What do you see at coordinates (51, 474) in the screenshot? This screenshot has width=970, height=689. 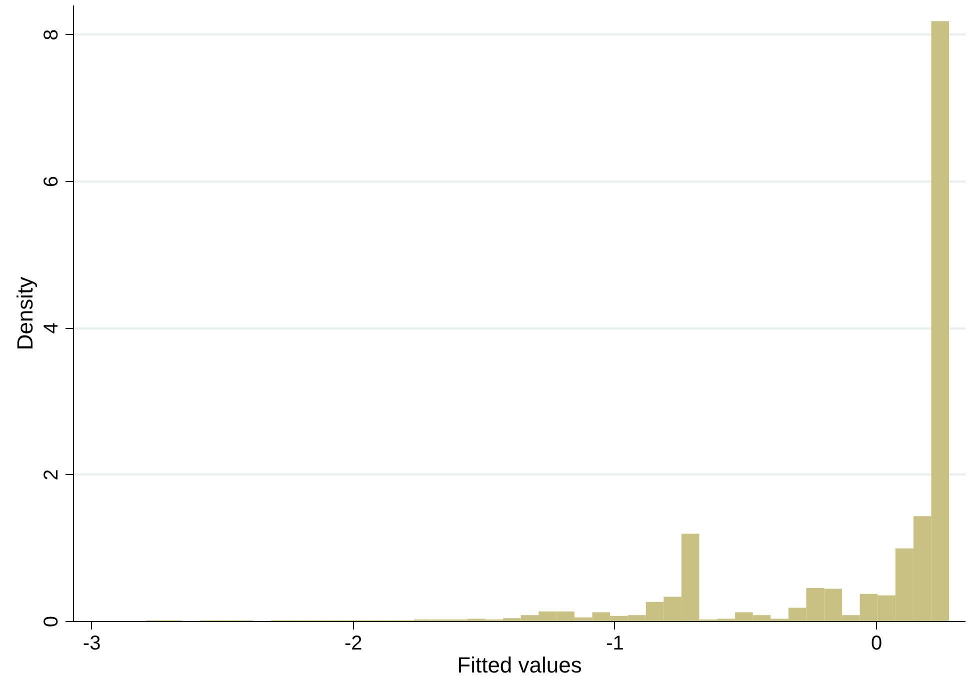 I see `y-tick-label: 2` at bounding box center [51, 474].